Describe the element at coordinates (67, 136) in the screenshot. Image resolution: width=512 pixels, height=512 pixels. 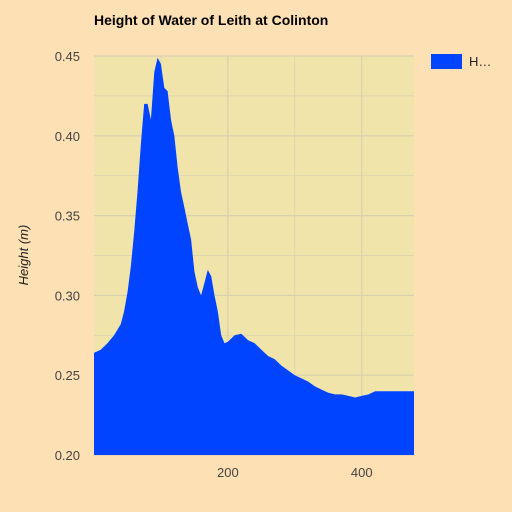
I see `y-tick-label: 0.40` at that location.